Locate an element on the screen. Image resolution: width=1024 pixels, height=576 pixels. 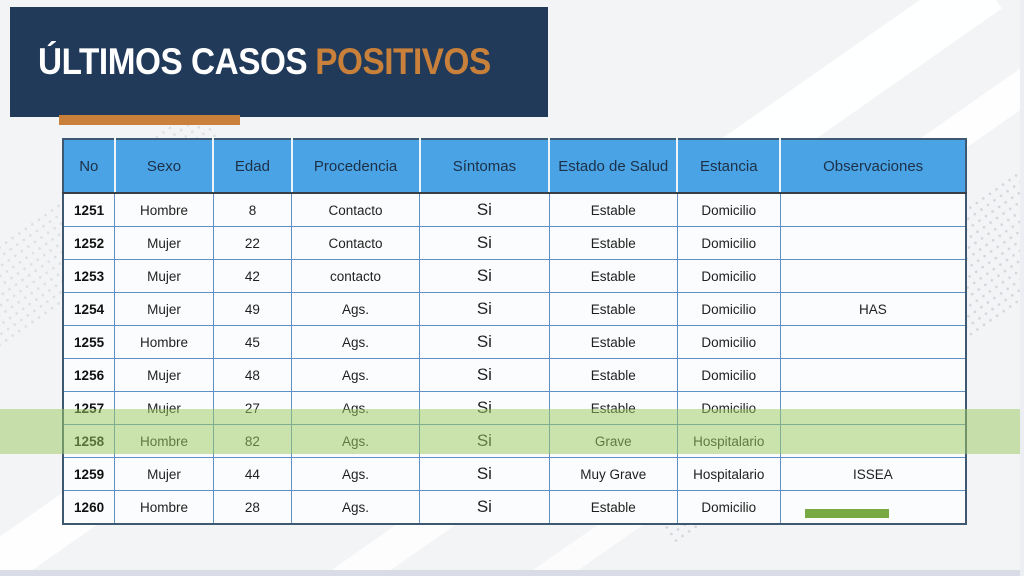
cell-no: 1256 is located at coordinates (89, 375).